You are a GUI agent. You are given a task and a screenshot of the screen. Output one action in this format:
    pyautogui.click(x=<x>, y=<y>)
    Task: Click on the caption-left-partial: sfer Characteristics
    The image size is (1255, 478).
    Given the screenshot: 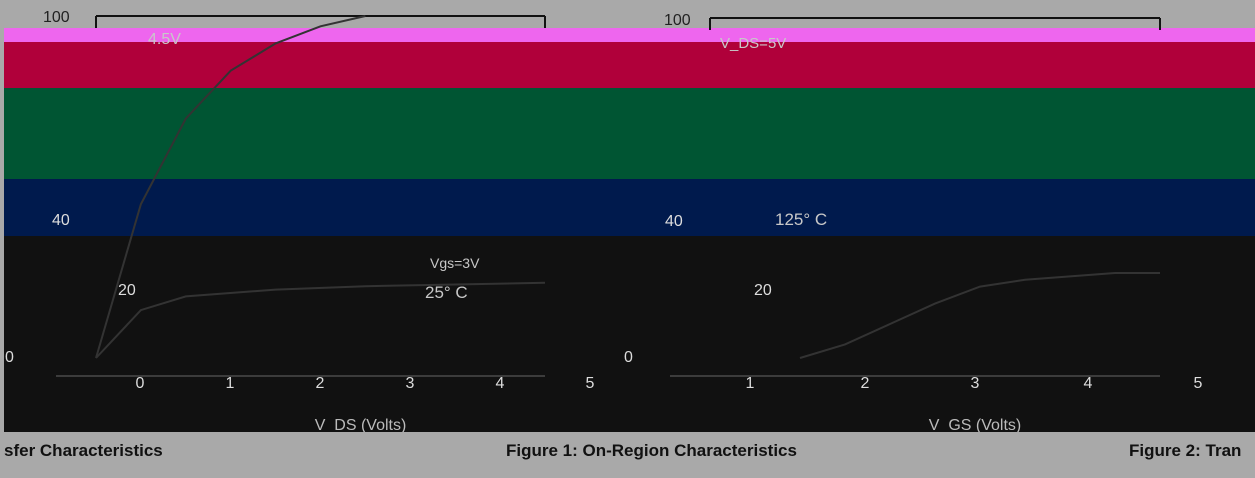 What is the action you would take?
    pyautogui.click(x=83, y=450)
    